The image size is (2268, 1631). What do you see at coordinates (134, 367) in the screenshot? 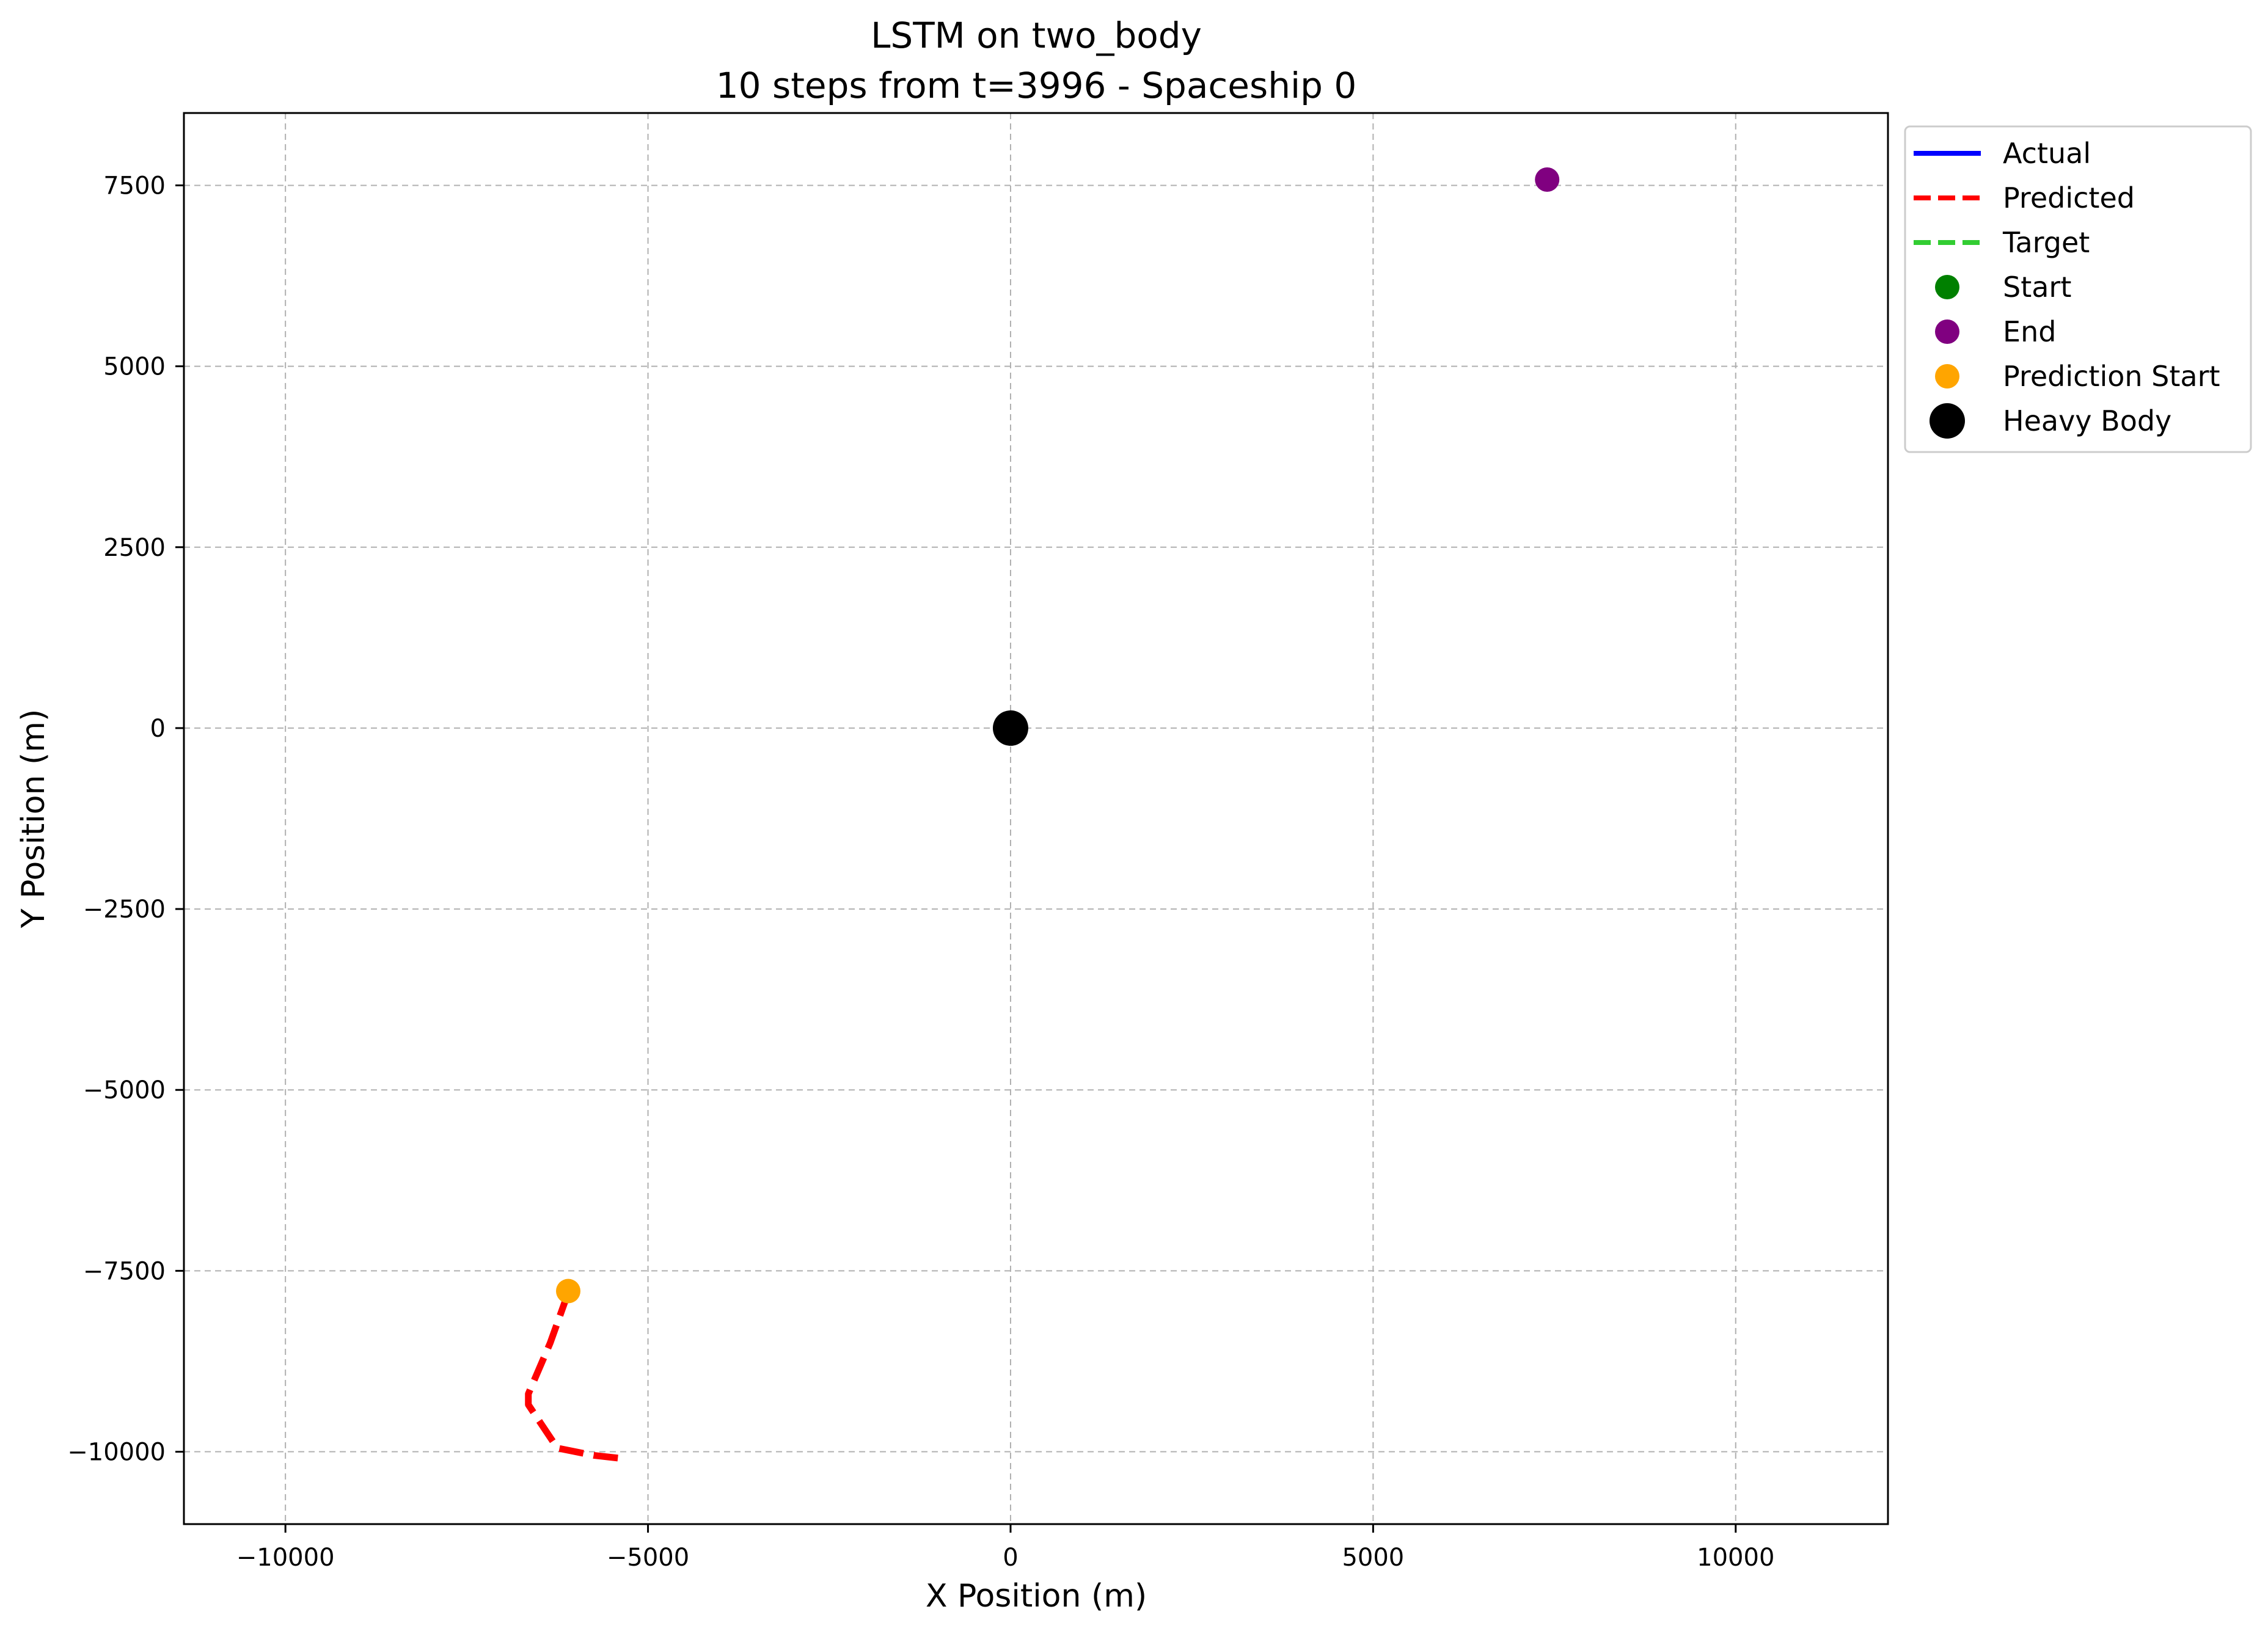
I see `y-tick-label: 5000` at bounding box center [134, 367].